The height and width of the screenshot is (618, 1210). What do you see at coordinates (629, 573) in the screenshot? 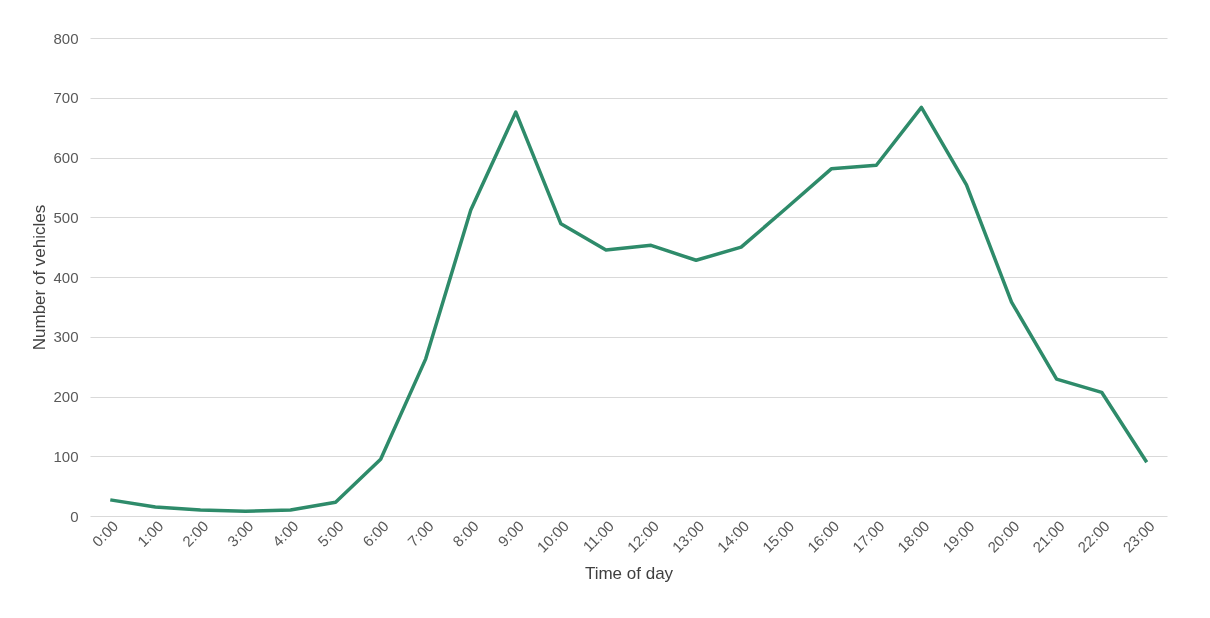
I see `x-axis-title: Time of day` at bounding box center [629, 573].